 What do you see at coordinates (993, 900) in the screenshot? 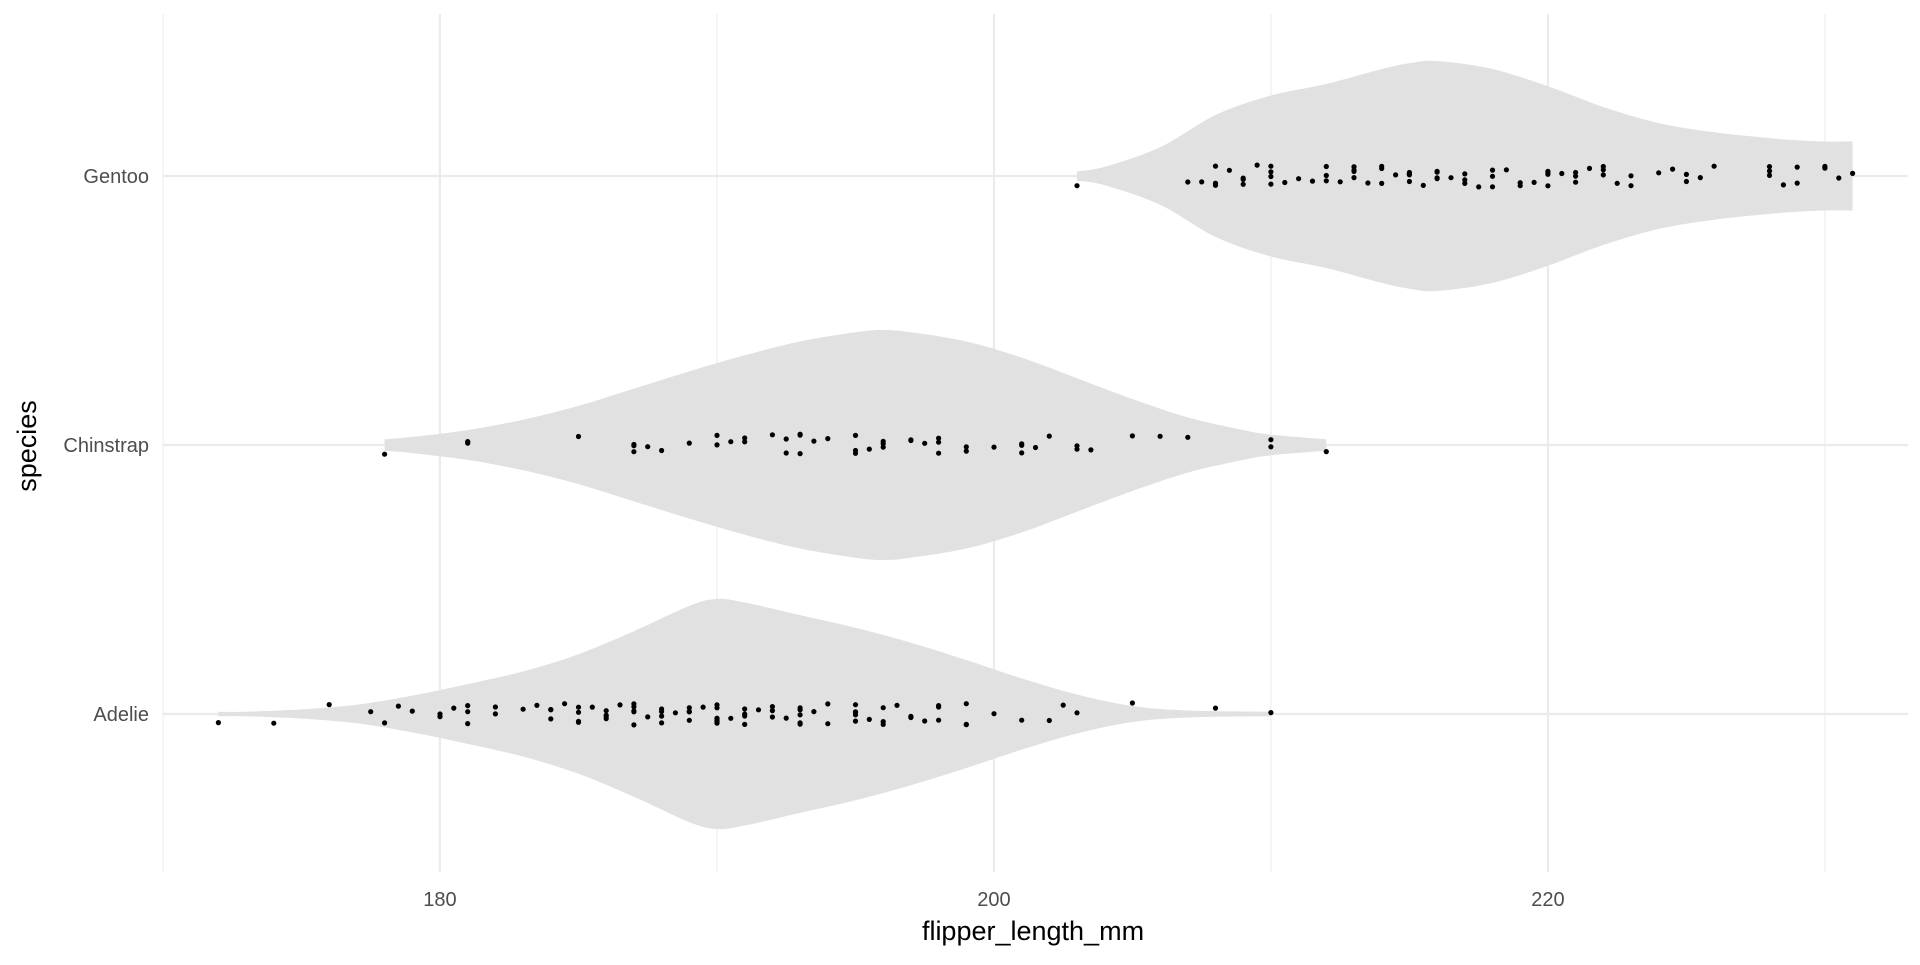
I see `x-tick-label-200: 200` at bounding box center [993, 900].